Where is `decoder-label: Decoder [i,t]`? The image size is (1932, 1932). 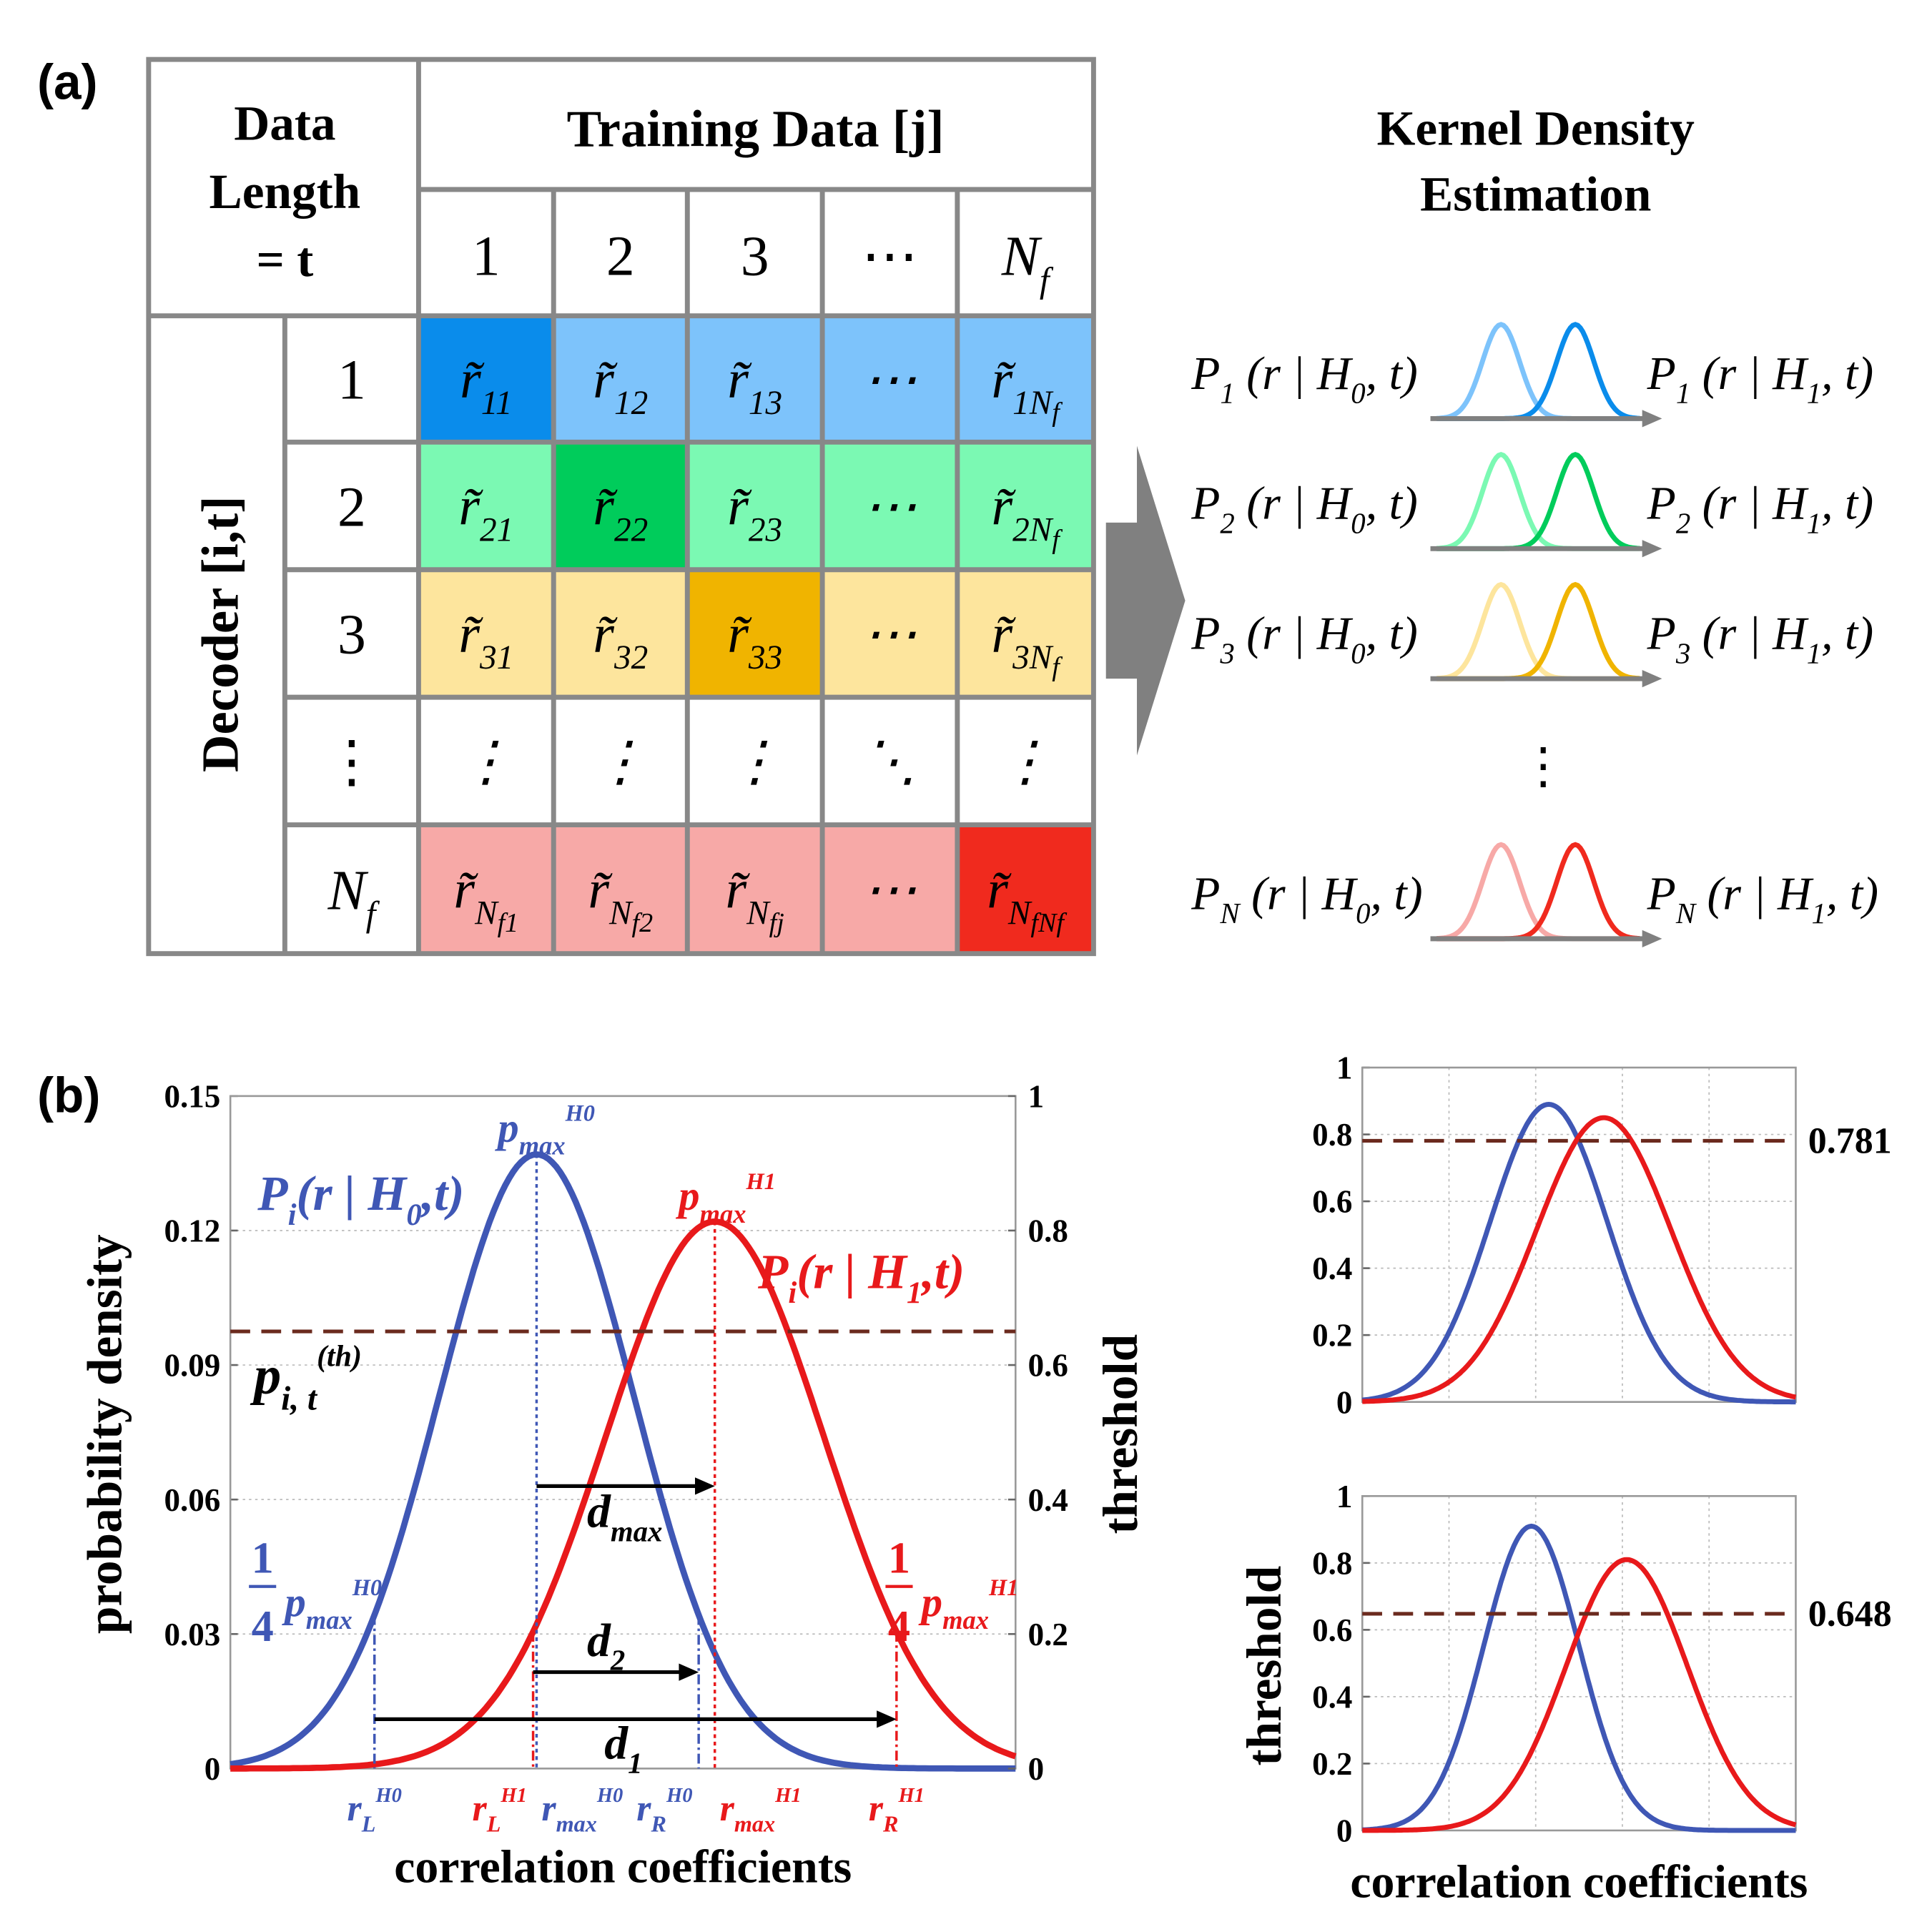
decoder-label: Decoder [i,t] is located at coordinates (221, 634).